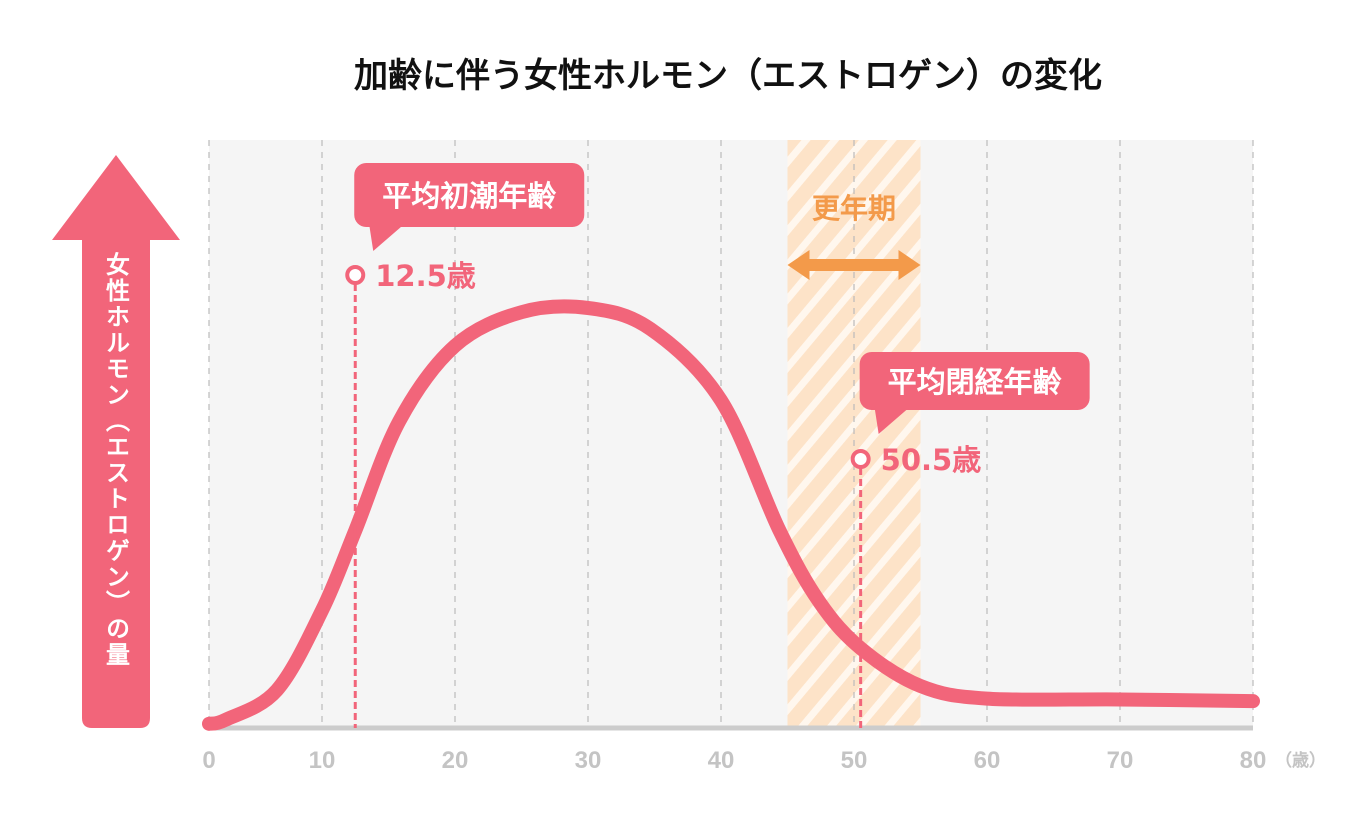  Describe the element at coordinates (854, 208) in the screenshot. I see `band-label: 更年期` at that location.